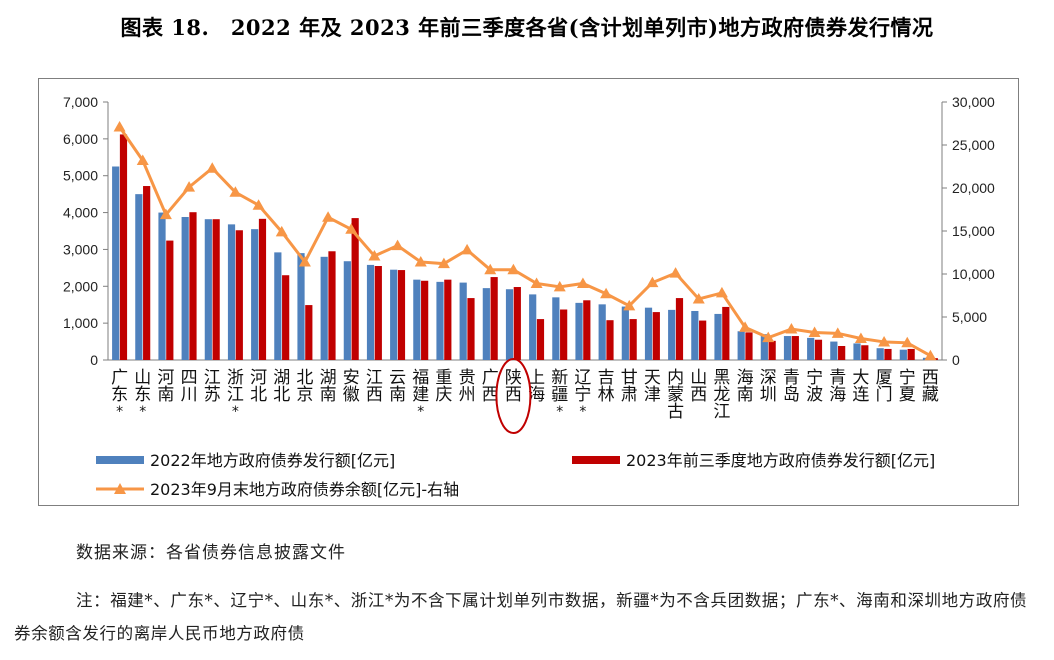 This screenshot has height=660, width=1054. What do you see at coordinates (211, 553) in the screenshot?
I see `data-source: 数据来源：各省债券信息披露文件` at bounding box center [211, 553].